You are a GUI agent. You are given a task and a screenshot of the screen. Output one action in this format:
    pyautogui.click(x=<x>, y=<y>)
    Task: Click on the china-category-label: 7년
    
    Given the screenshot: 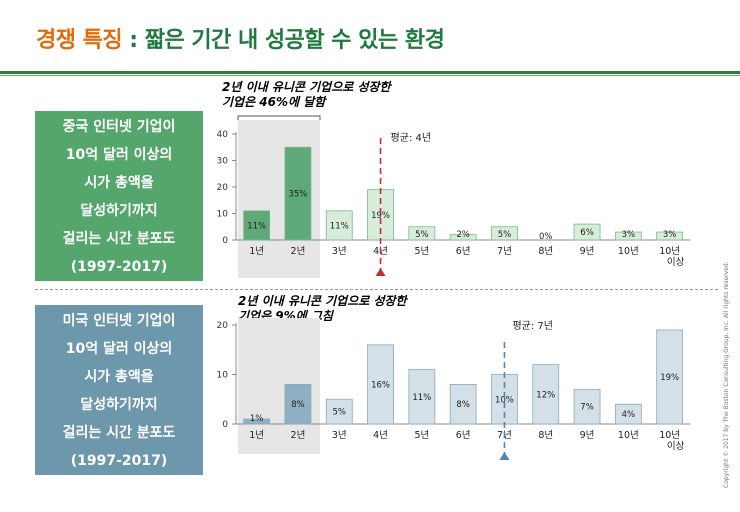 What is the action you would take?
    pyautogui.click(x=504, y=251)
    